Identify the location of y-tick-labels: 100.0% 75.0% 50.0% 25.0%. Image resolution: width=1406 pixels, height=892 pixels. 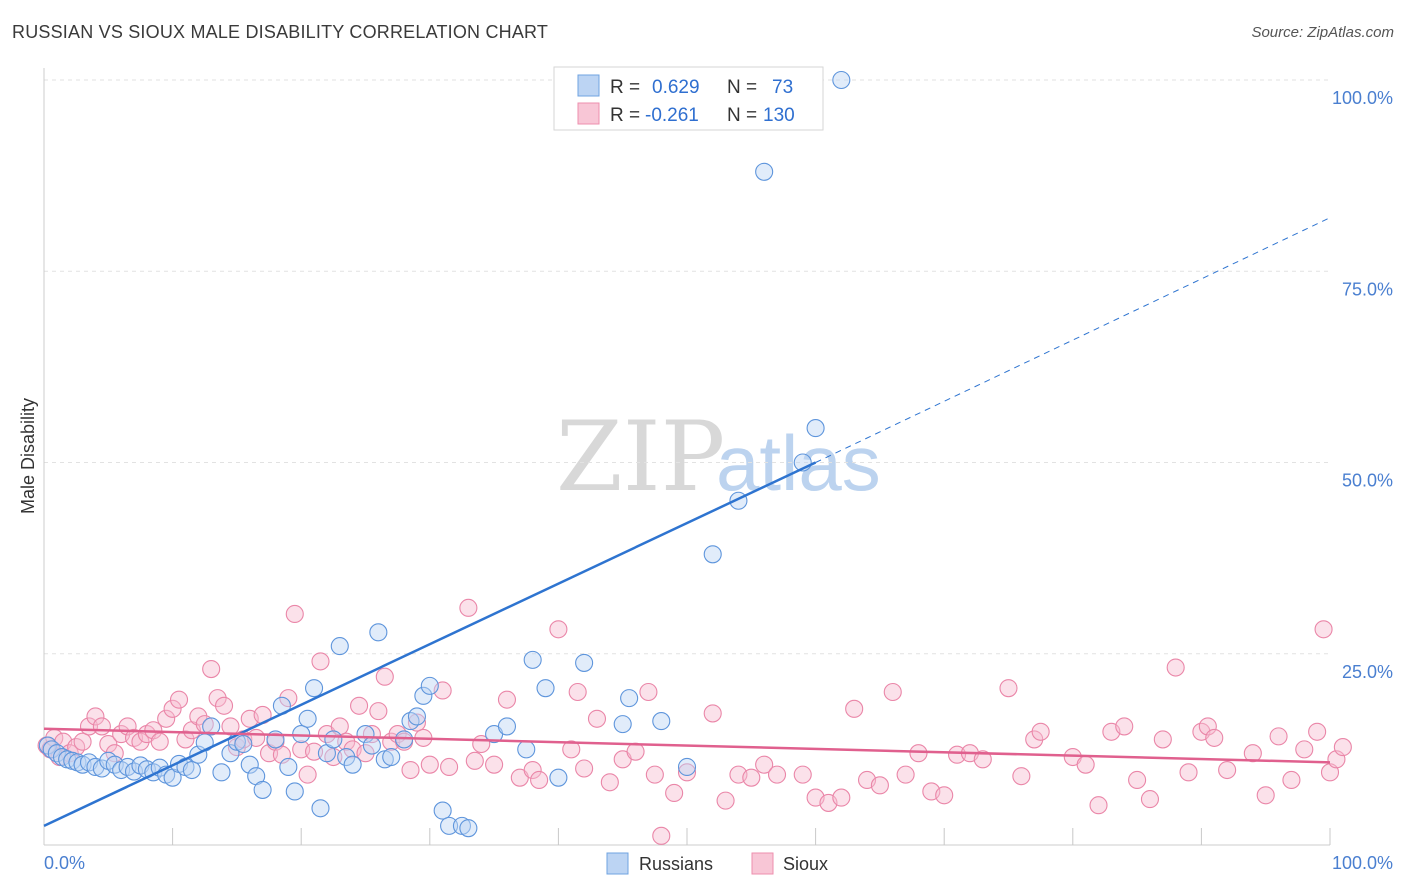
(1362, 385).